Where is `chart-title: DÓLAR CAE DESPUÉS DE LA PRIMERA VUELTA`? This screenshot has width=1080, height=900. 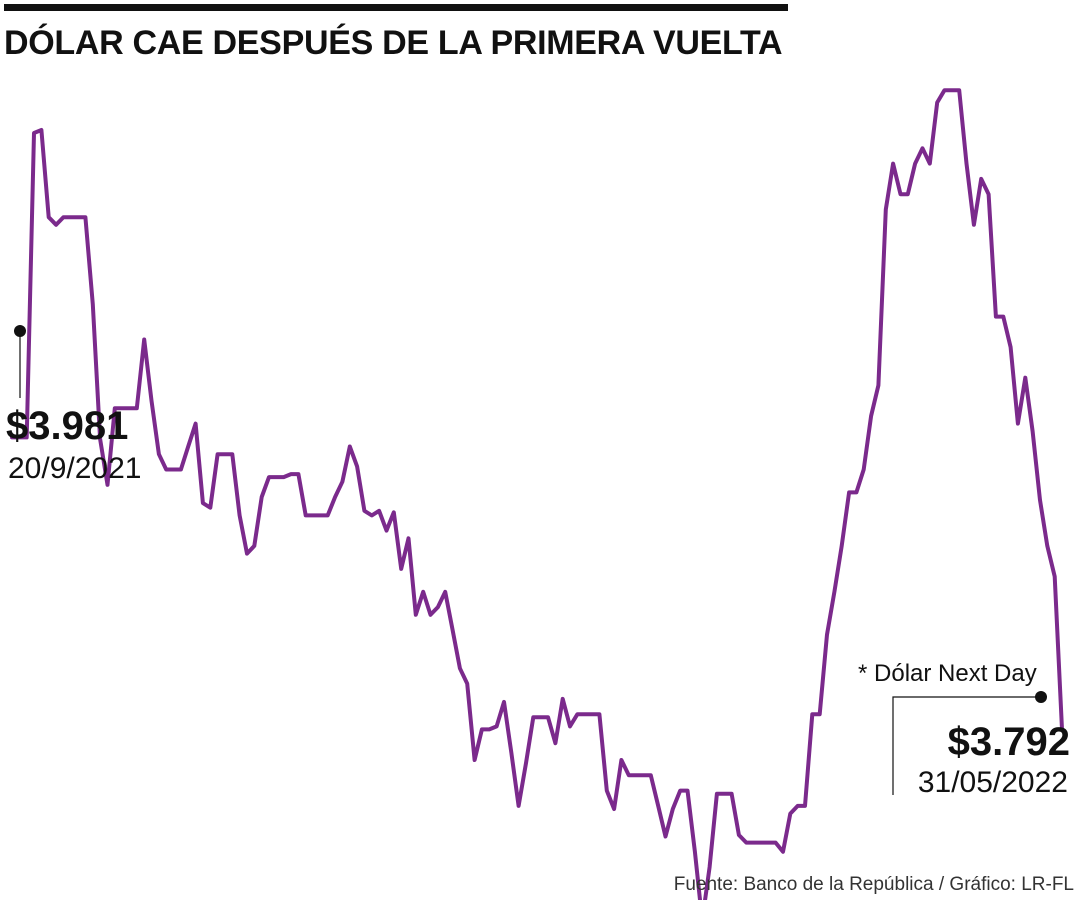 chart-title: DÓLAR CAE DESPUÉS DE LA PRIMERA VUELTA is located at coordinates (393, 43).